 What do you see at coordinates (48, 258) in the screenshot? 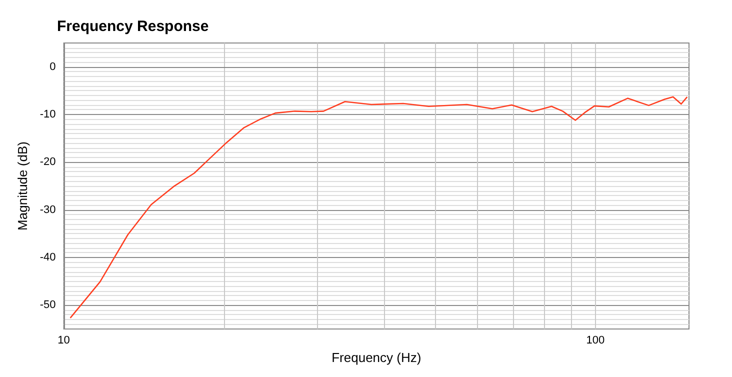
I see `y-tick-label: -40` at bounding box center [48, 258].